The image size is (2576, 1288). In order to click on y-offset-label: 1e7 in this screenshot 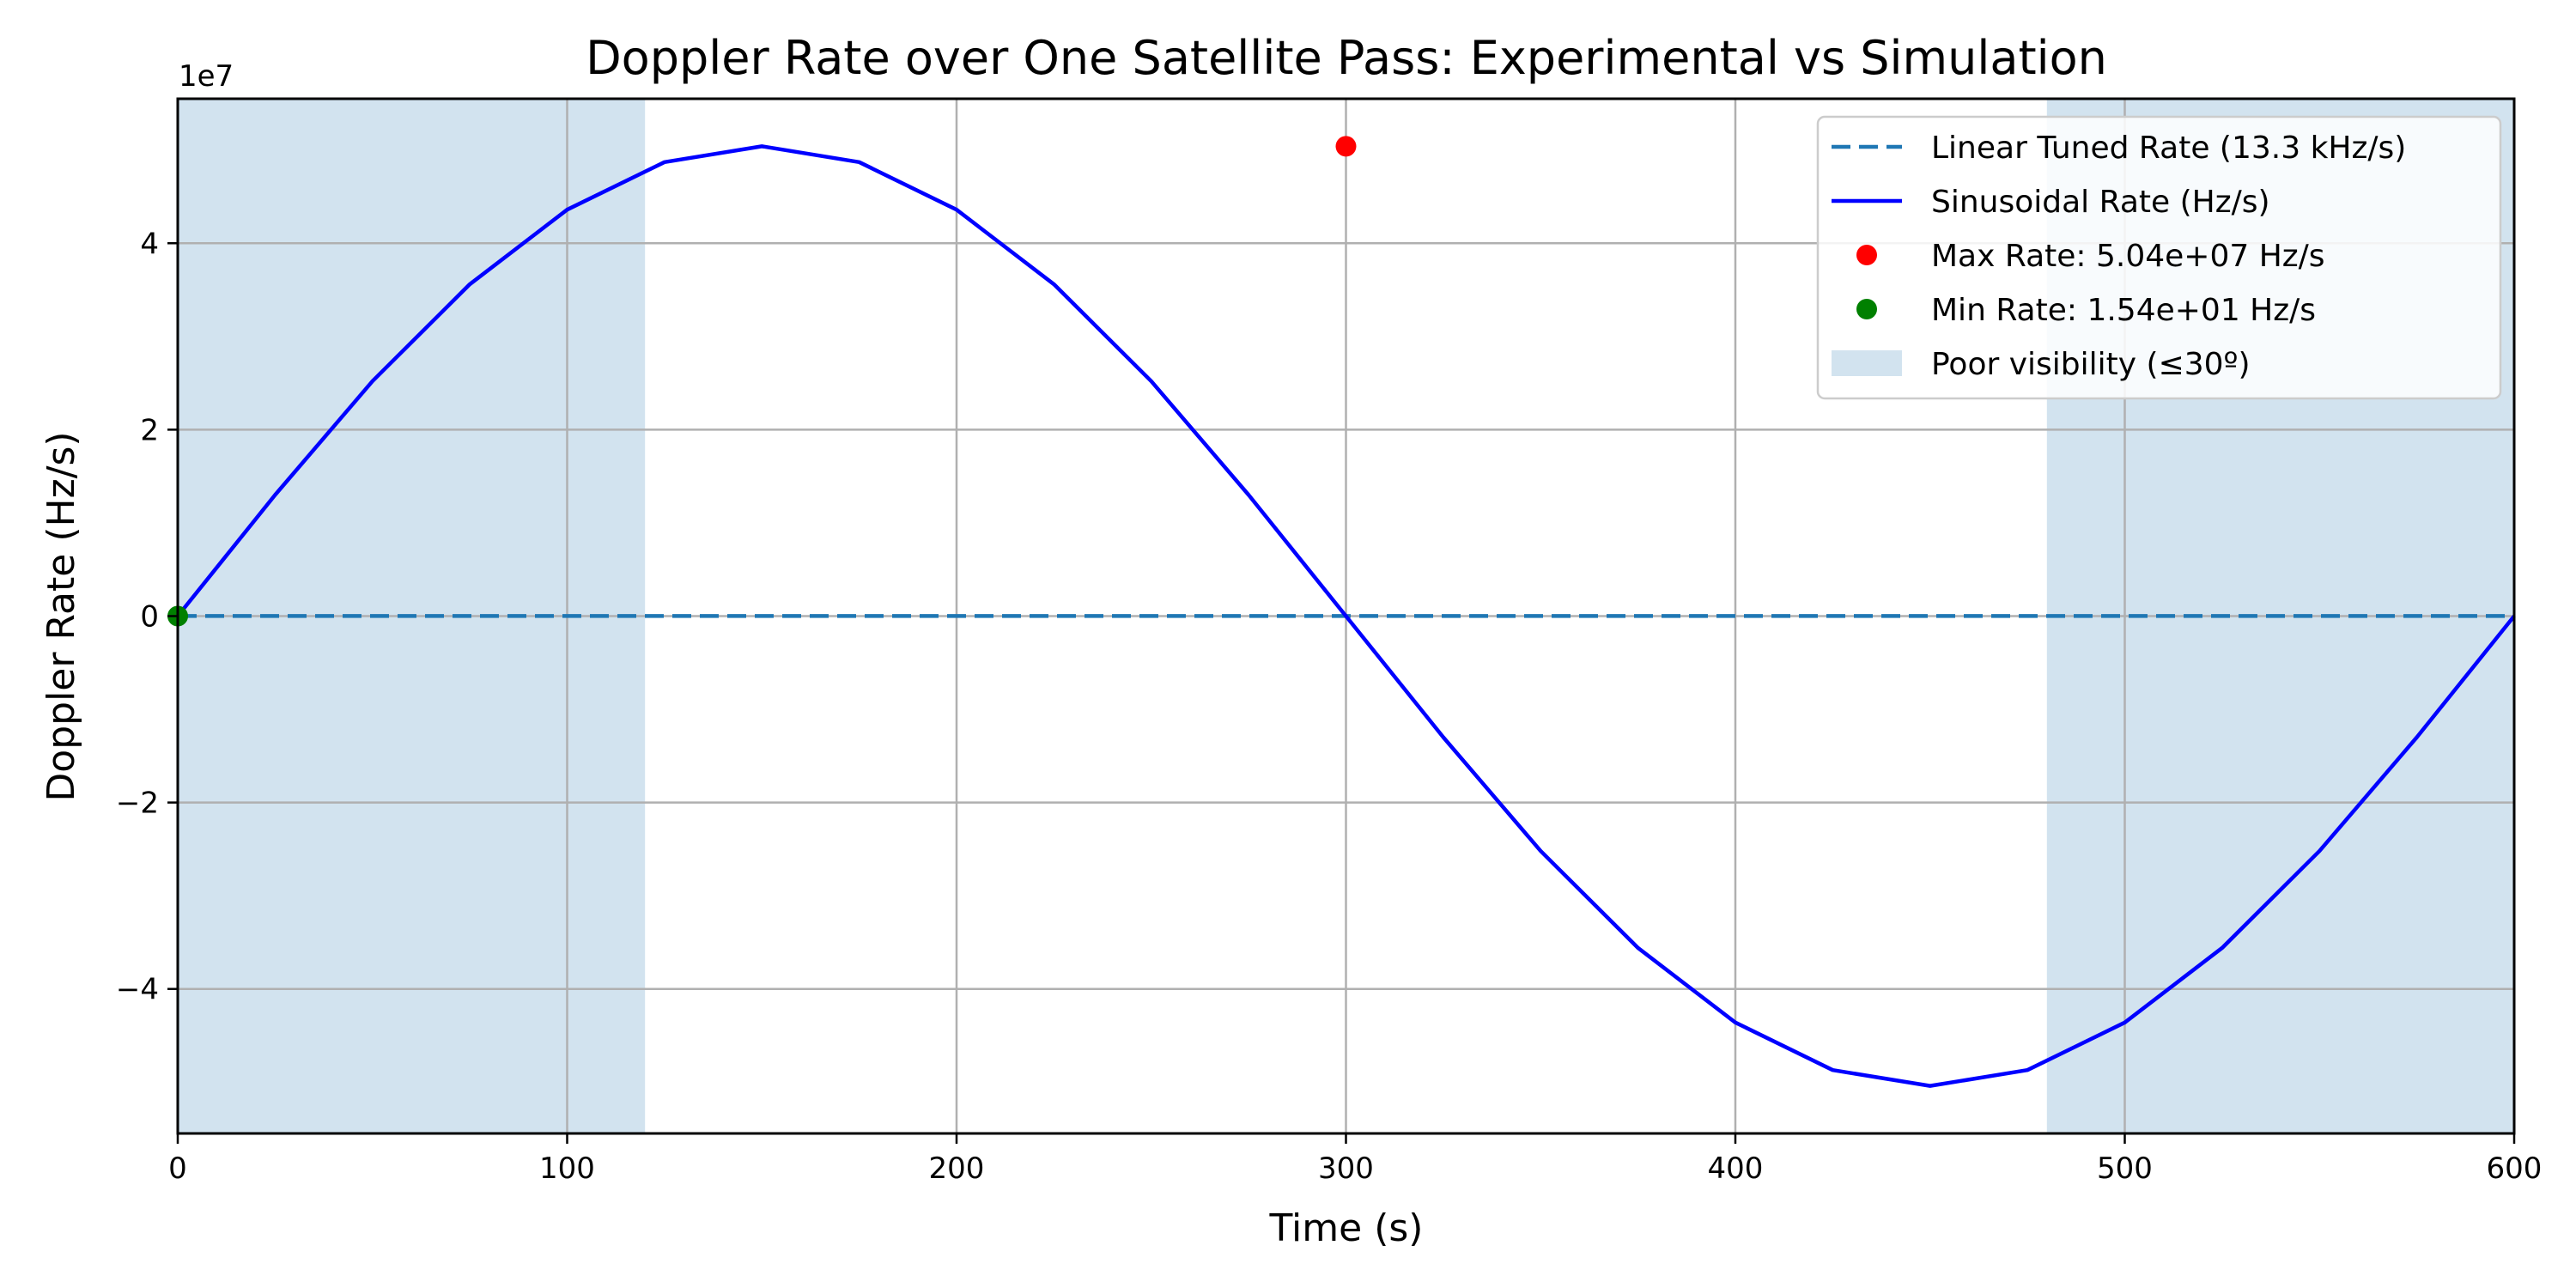, I will do `click(207, 77)`.